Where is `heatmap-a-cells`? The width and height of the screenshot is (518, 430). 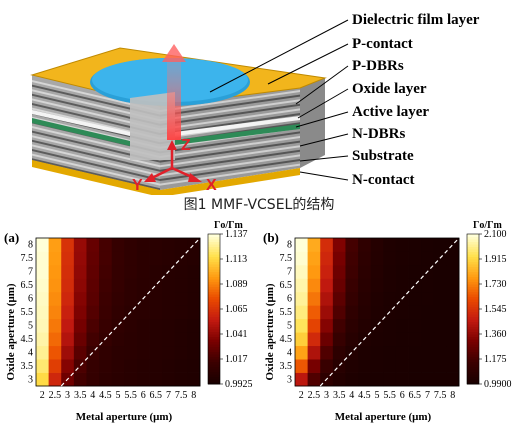
heatmap-a-cells is located at coordinates (118, 312).